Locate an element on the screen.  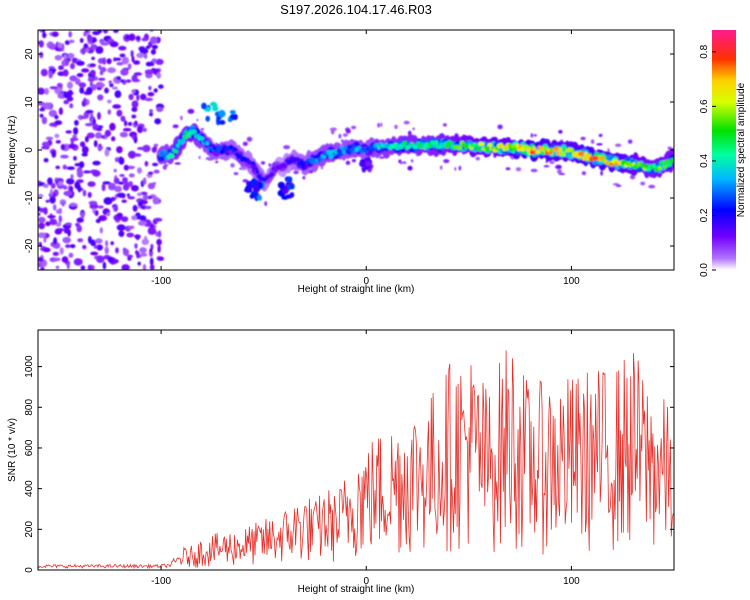
colorbar-tick-label: 0.8 is located at coordinates (704, 51).